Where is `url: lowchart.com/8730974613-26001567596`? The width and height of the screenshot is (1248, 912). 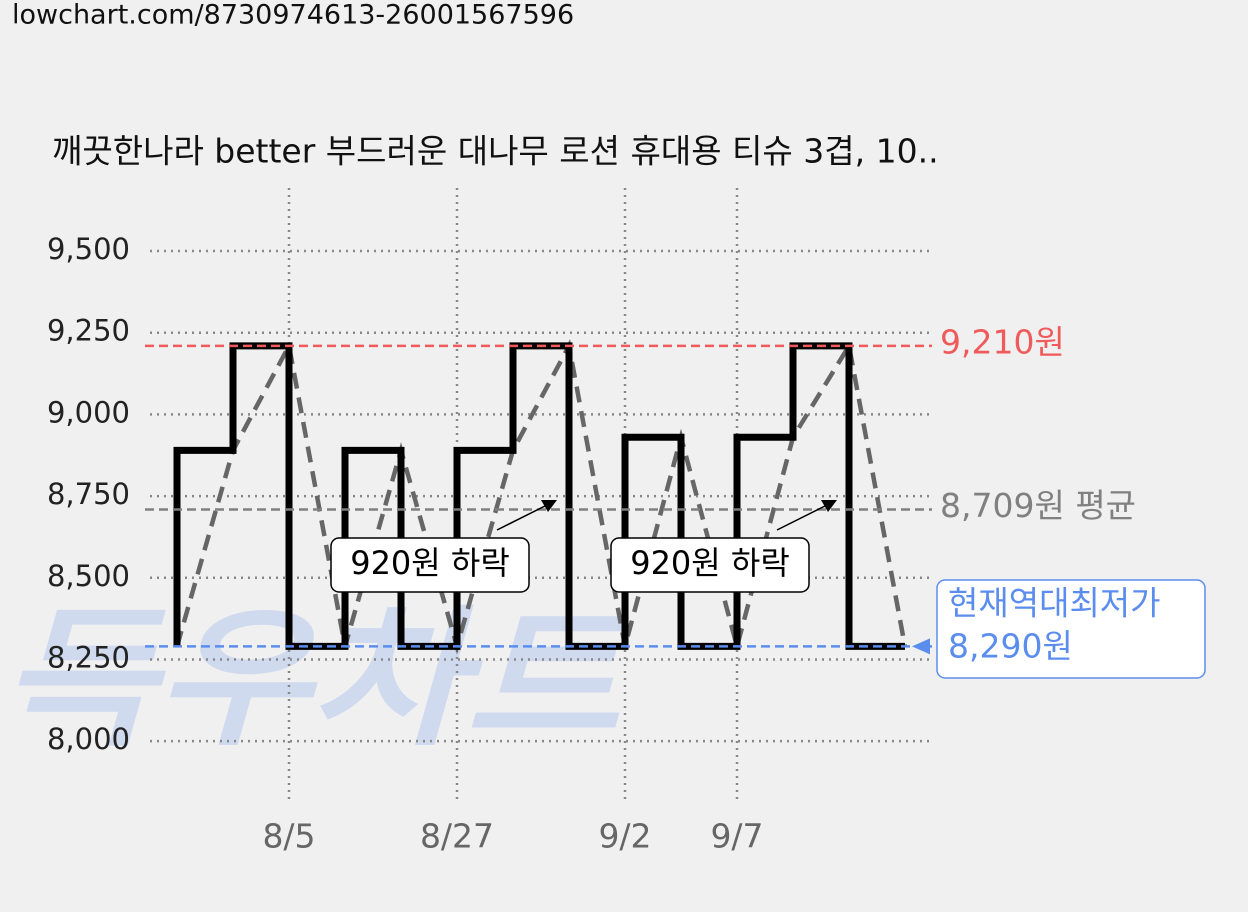 url: lowchart.com/8730974613-26001567596 is located at coordinates (293, 15).